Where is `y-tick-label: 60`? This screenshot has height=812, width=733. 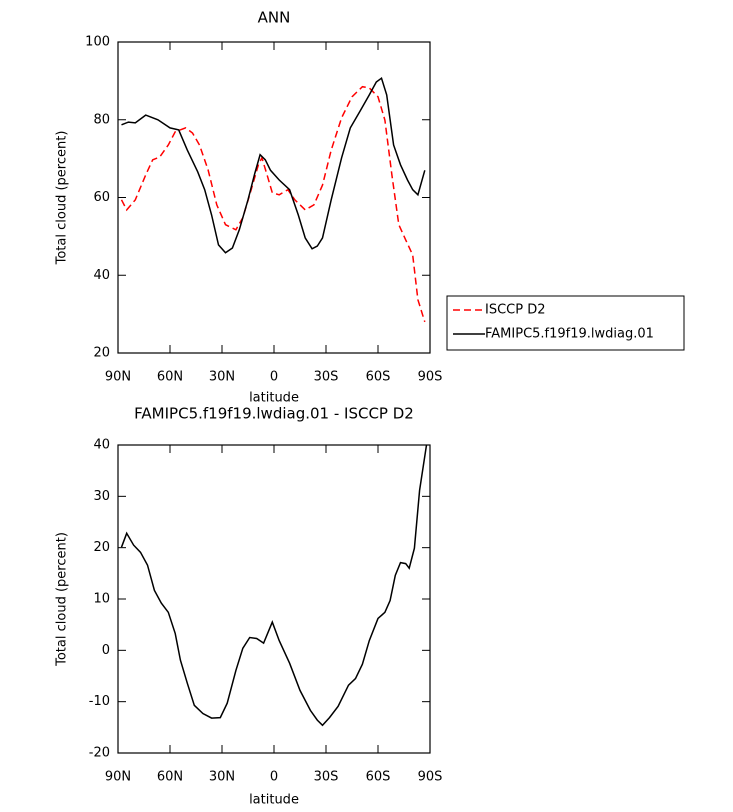
y-tick-label: 60 is located at coordinates (101, 197).